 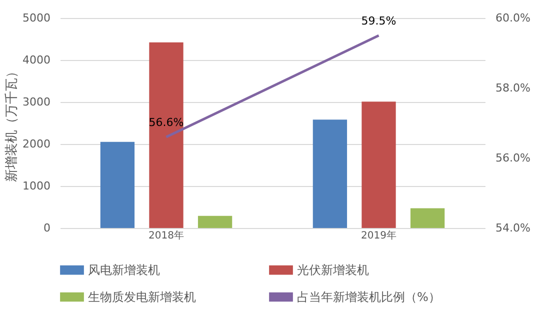 What do you see at coordinates (166, 122) in the screenshot?
I see `data-label: 56.6%` at bounding box center [166, 122].